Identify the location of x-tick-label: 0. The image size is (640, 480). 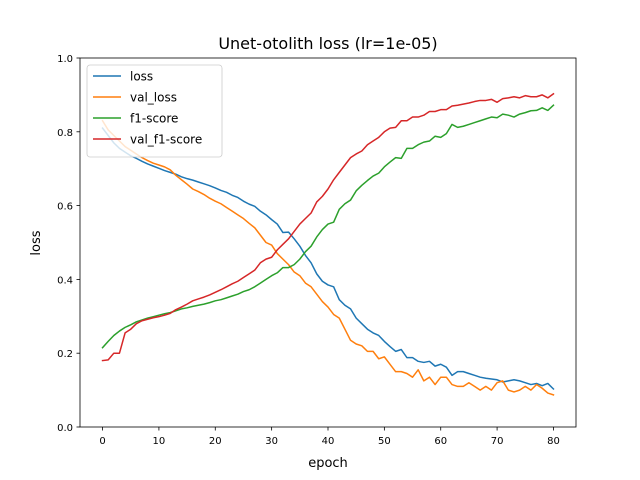
(102, 441).